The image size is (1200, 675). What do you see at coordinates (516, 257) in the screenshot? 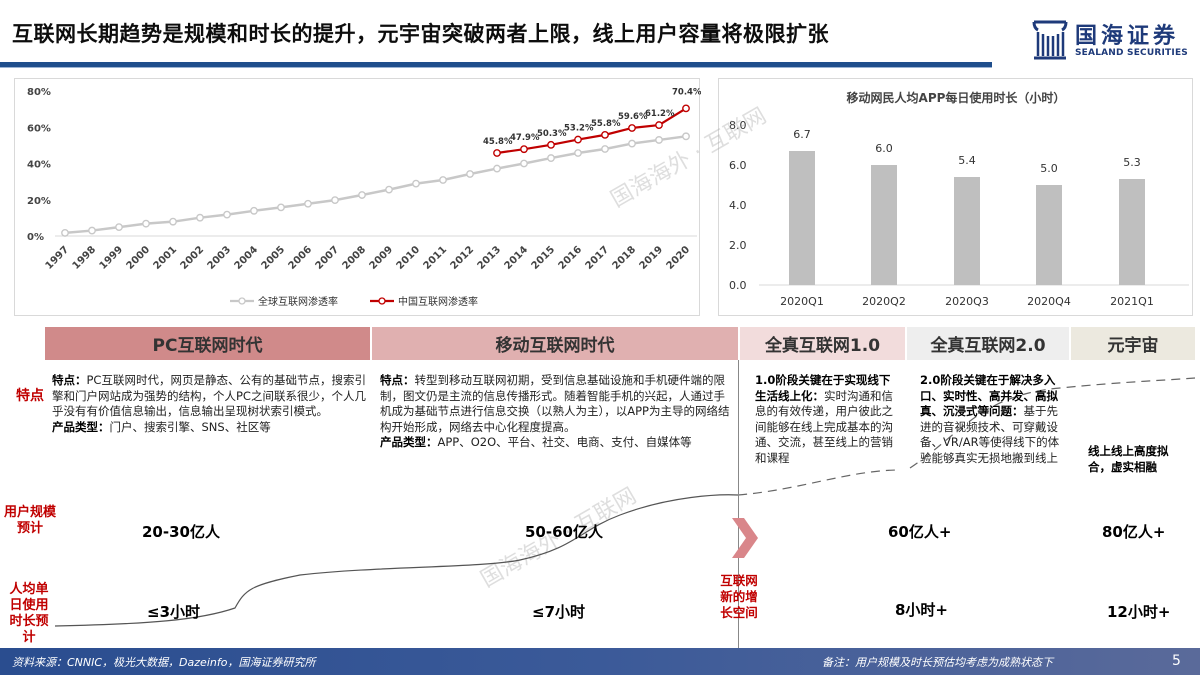
I see `x-tick-label: 2014` at bounding box center [516, 257].